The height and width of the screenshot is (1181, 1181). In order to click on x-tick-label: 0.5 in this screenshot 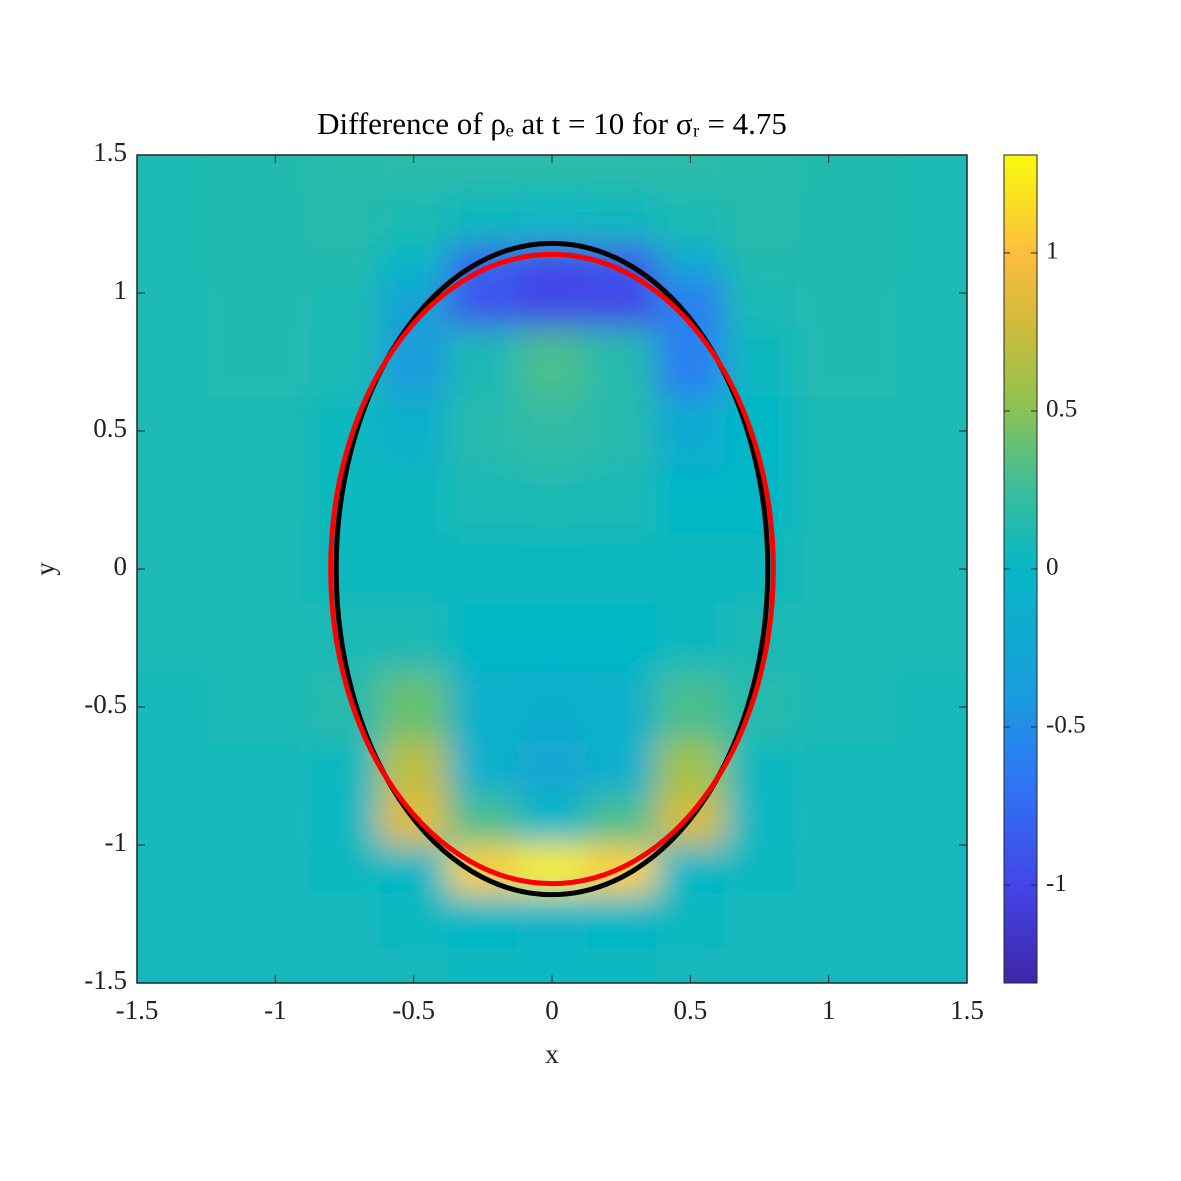, I will do `click(690, 1010)`.